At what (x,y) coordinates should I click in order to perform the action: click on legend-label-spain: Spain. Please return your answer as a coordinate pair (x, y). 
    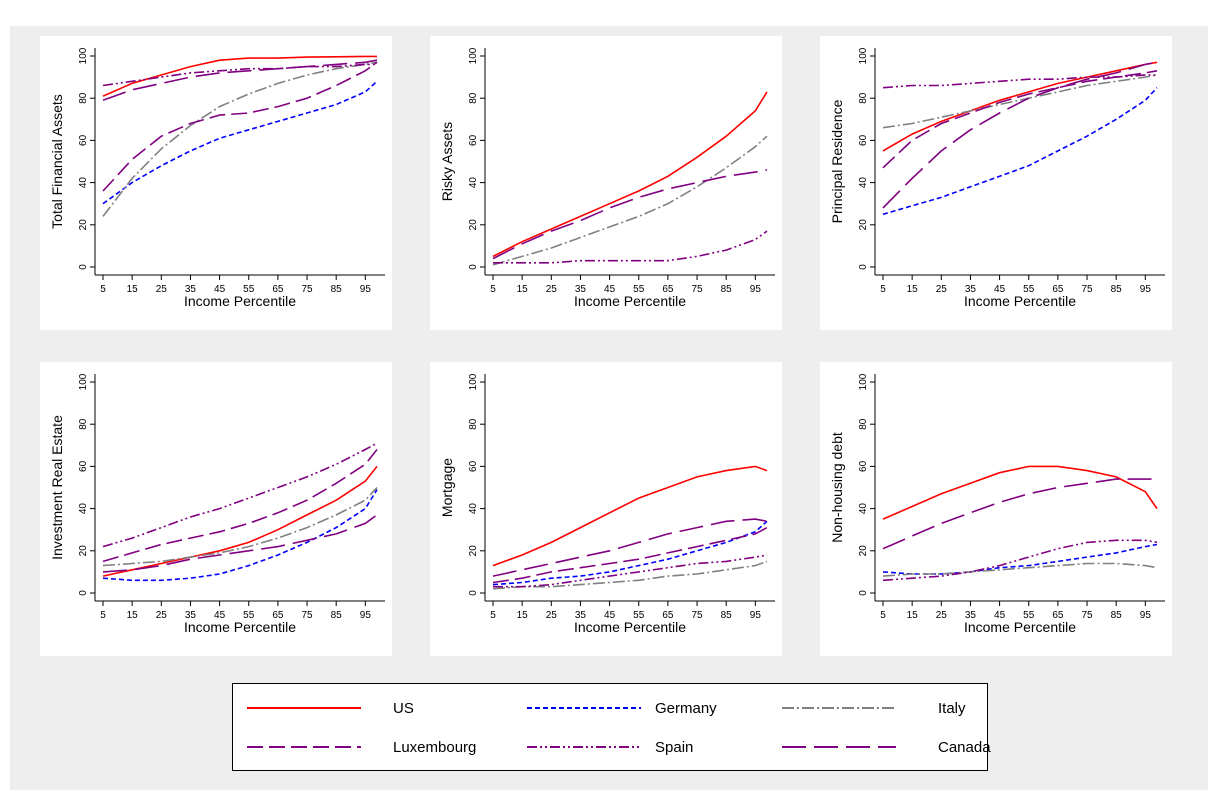
    Looking at the image, I should click on (674, 747).